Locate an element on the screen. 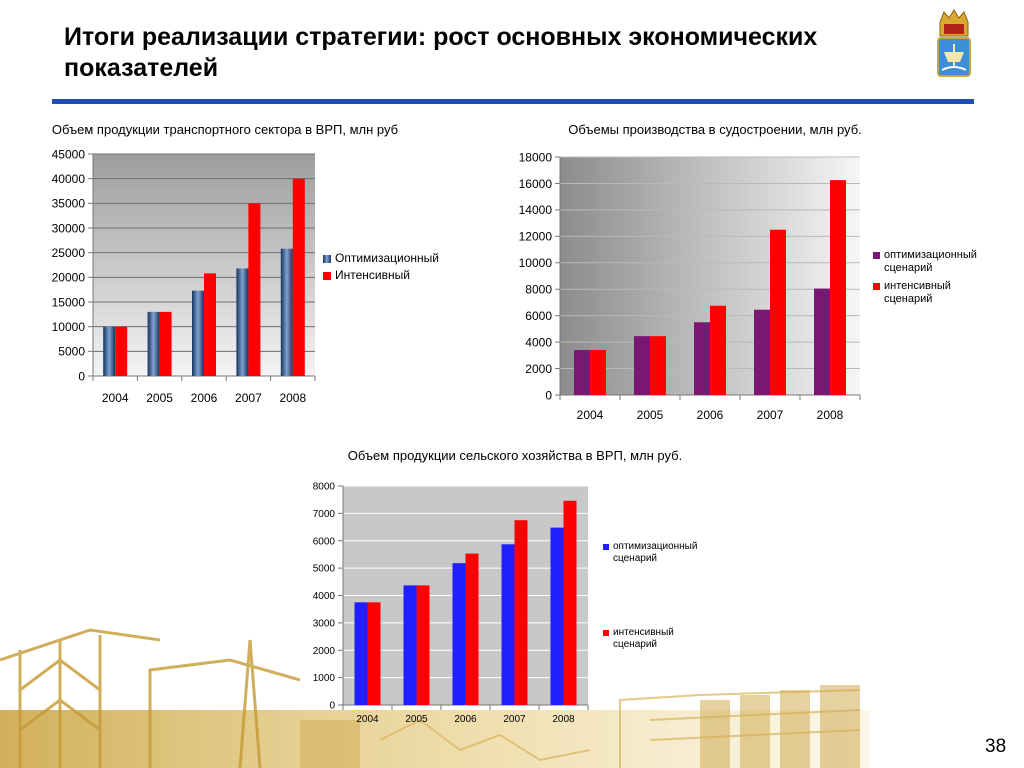 The width and height of the screenshot is (1024, 768). y-tick-label: 1000 is located at coordinates (324, 678).